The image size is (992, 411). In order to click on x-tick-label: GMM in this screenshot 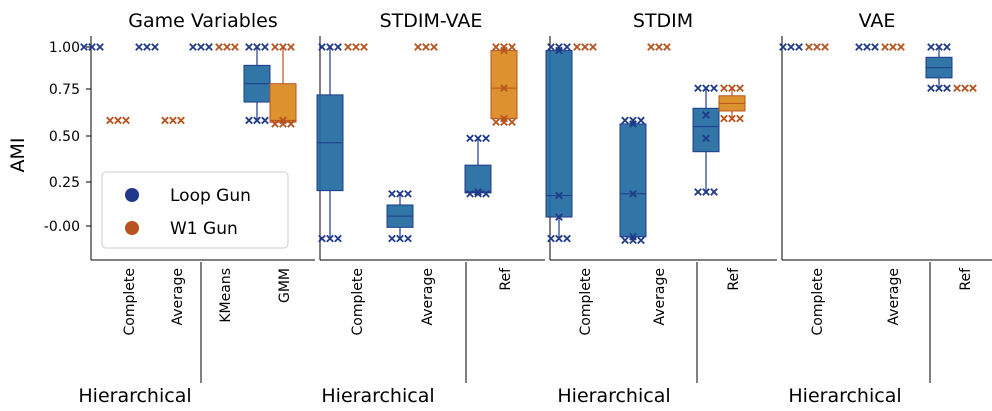, I will do `click(285, 285)`.